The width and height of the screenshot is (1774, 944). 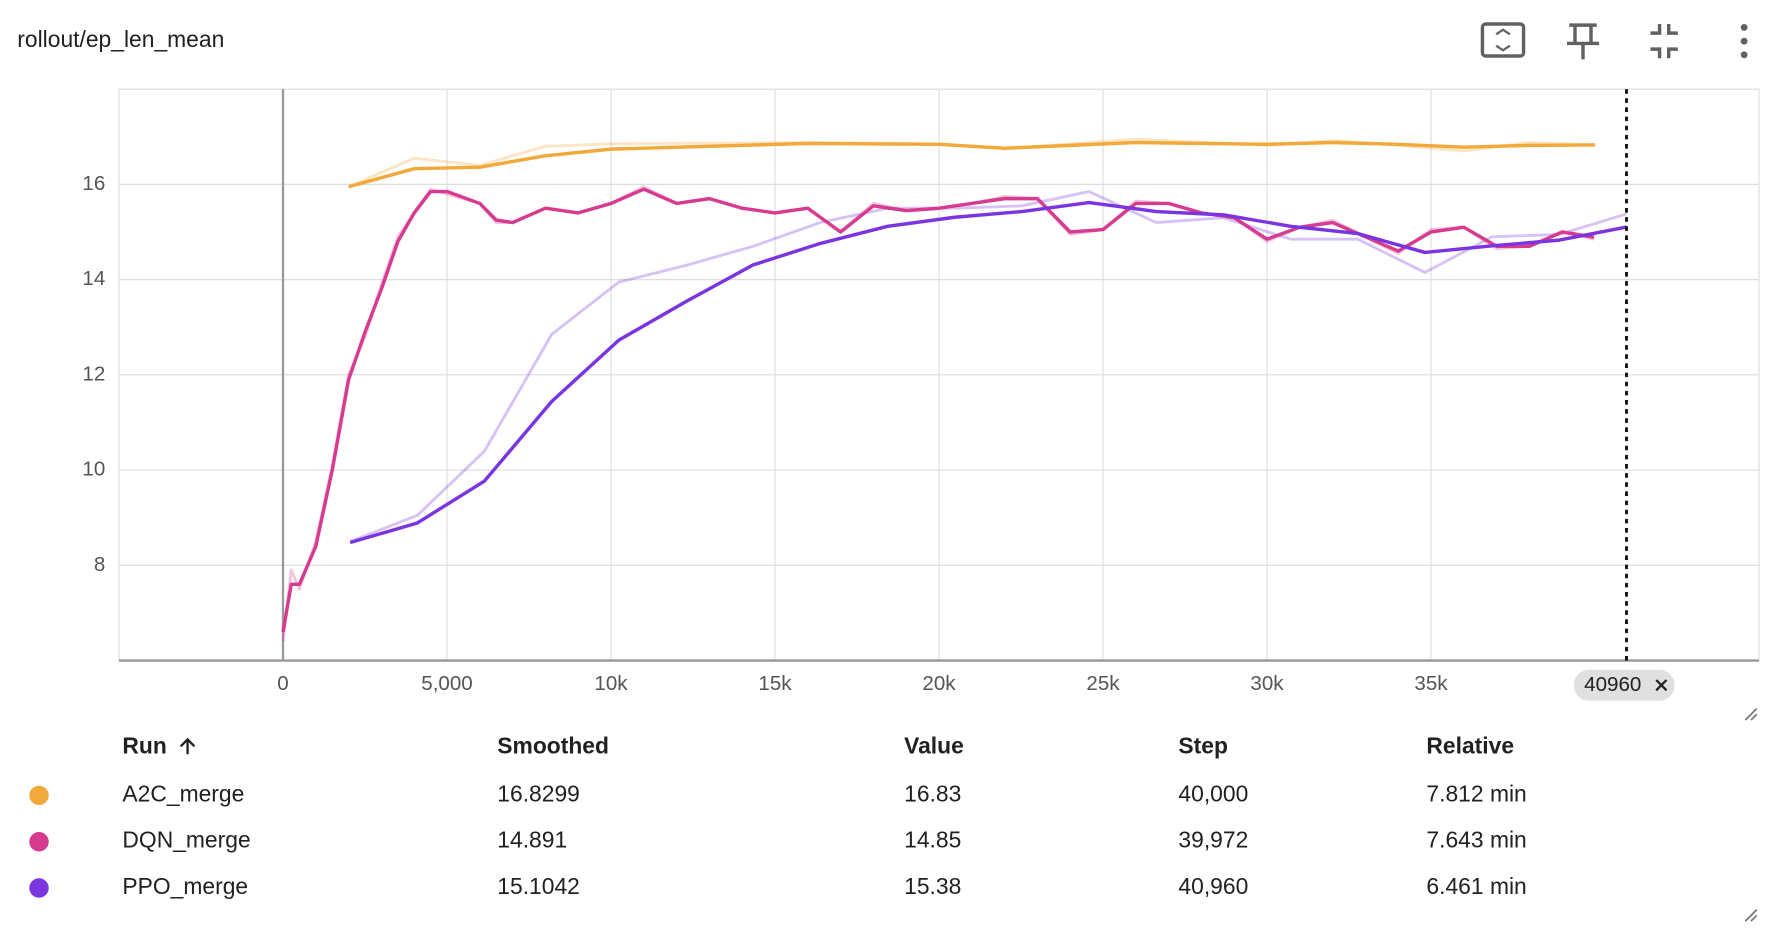 I want to click on pin-button, so click(x=1582, y=41).